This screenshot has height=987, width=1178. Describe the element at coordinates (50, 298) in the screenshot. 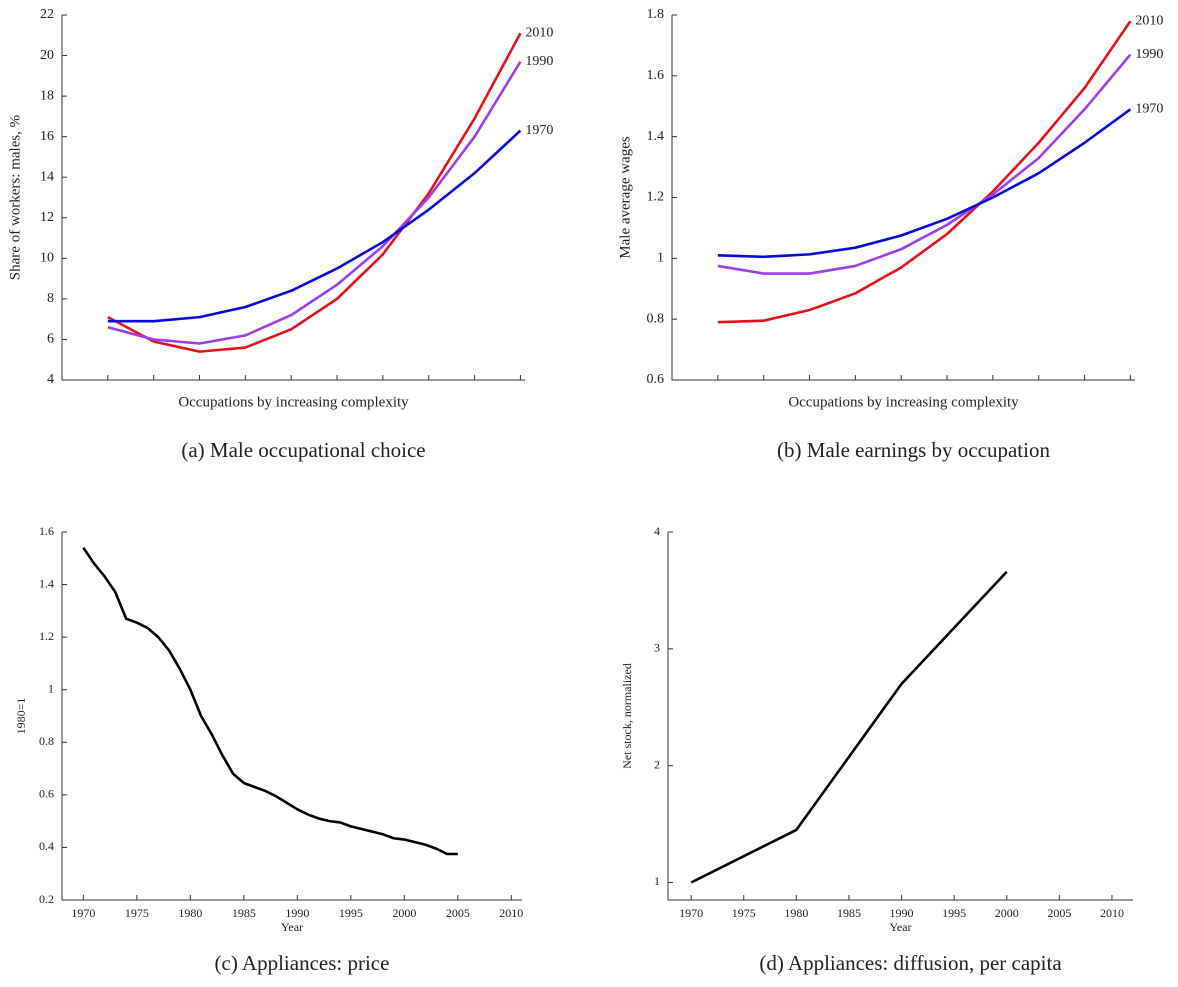

I see `y-tick-label: 8` at that location.